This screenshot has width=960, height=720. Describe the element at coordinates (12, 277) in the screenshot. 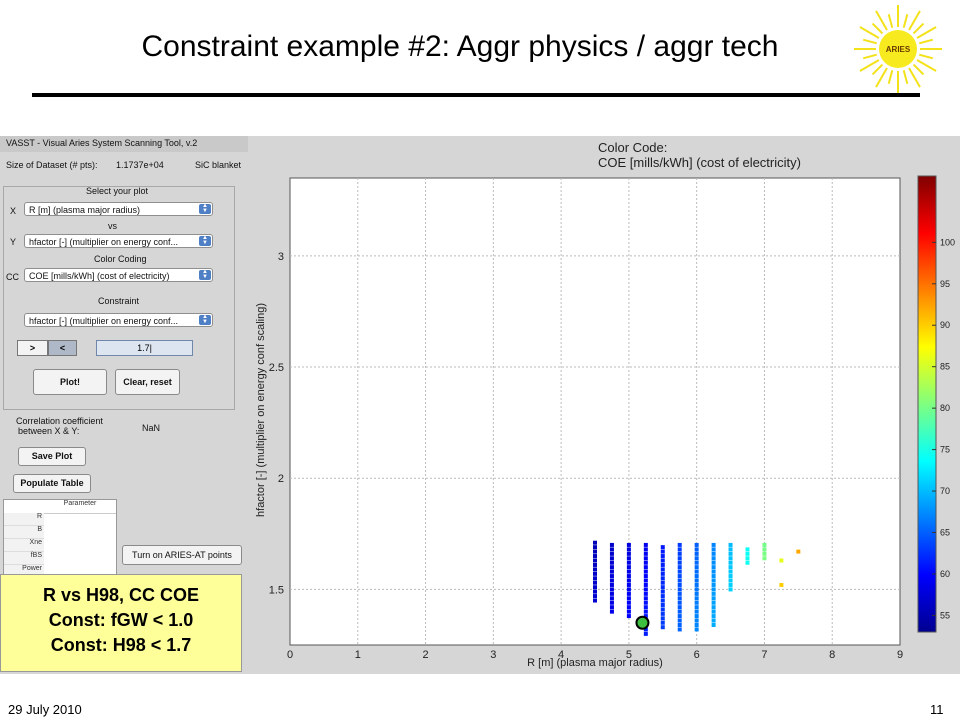

I see `cc-label: CC` at that location.